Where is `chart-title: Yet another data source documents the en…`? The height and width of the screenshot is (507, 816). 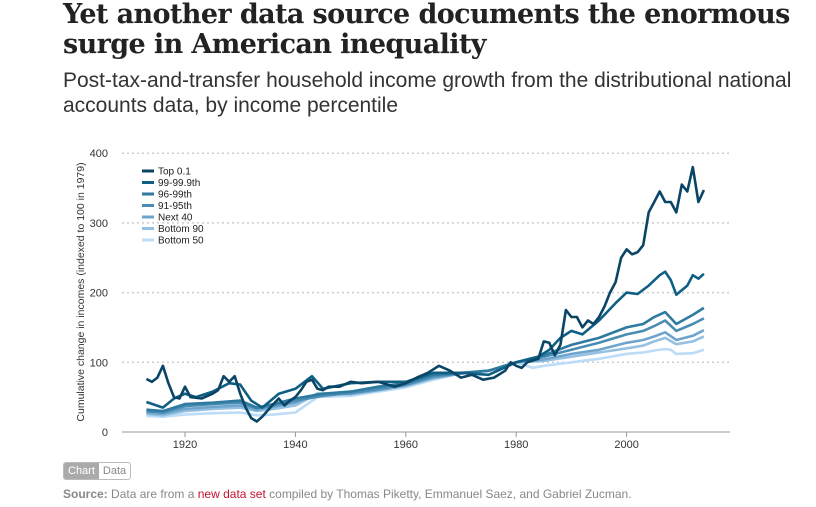 chart-title: Yet another data source documents the en… is located at coordinates (426, 30).